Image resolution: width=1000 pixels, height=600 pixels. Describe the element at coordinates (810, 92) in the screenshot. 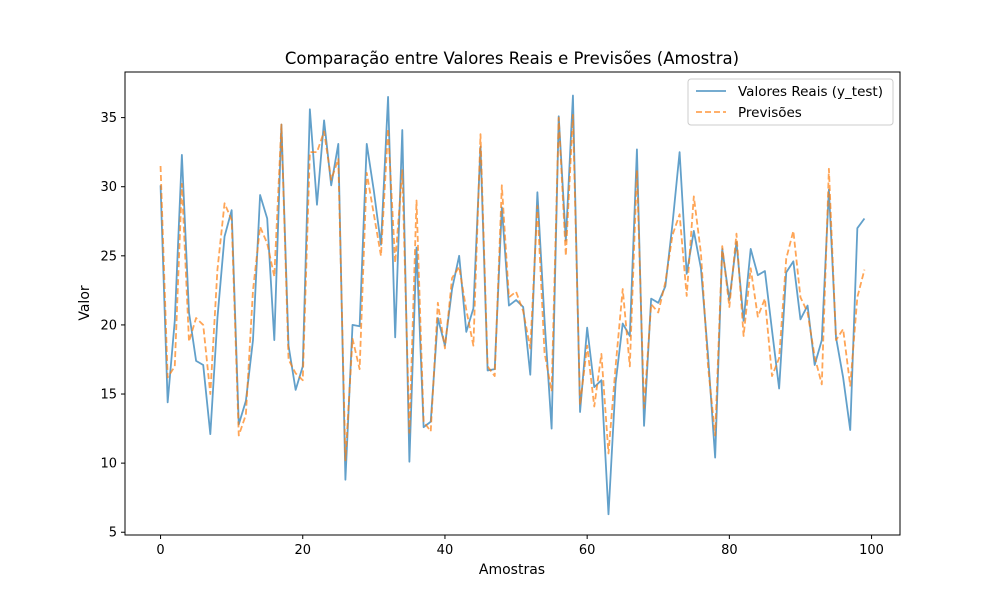

I see `legend-label-actual: Valores Reais (y_test)` at that location.